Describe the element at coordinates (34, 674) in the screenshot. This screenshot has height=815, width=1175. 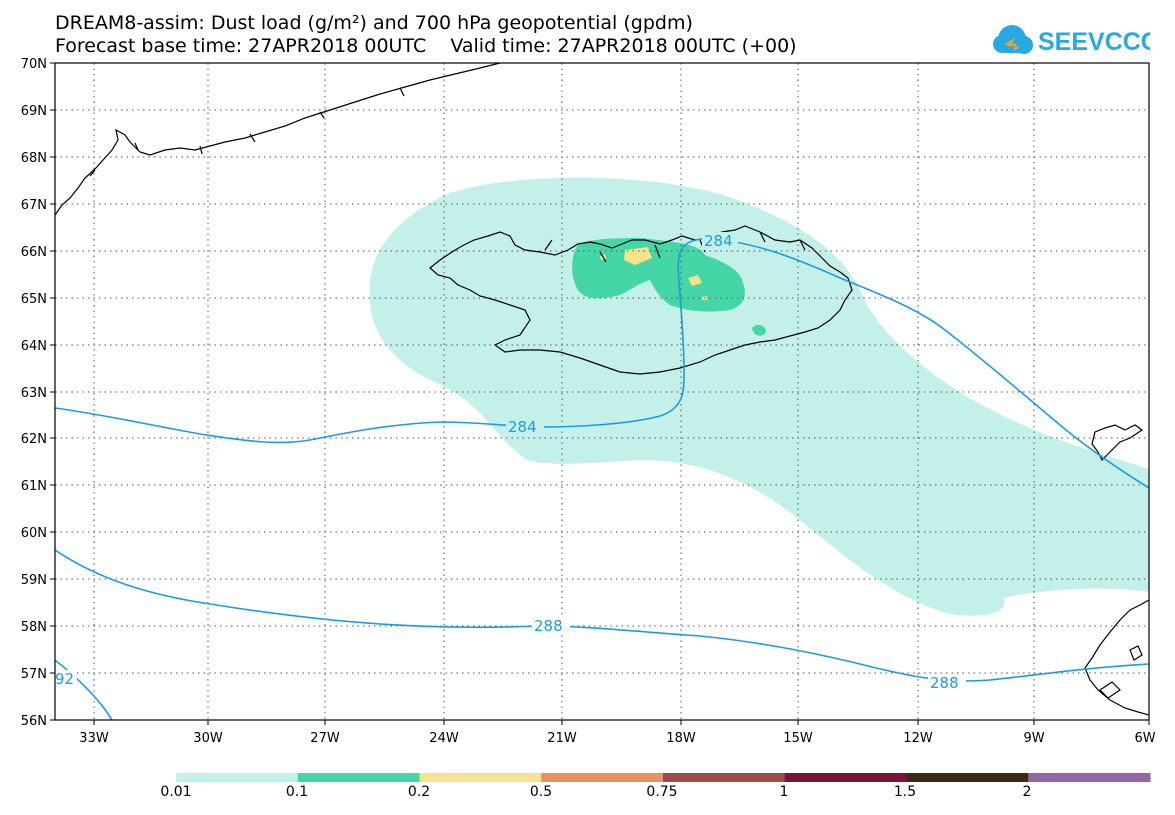
I see `lat-label: 57N` at that location.